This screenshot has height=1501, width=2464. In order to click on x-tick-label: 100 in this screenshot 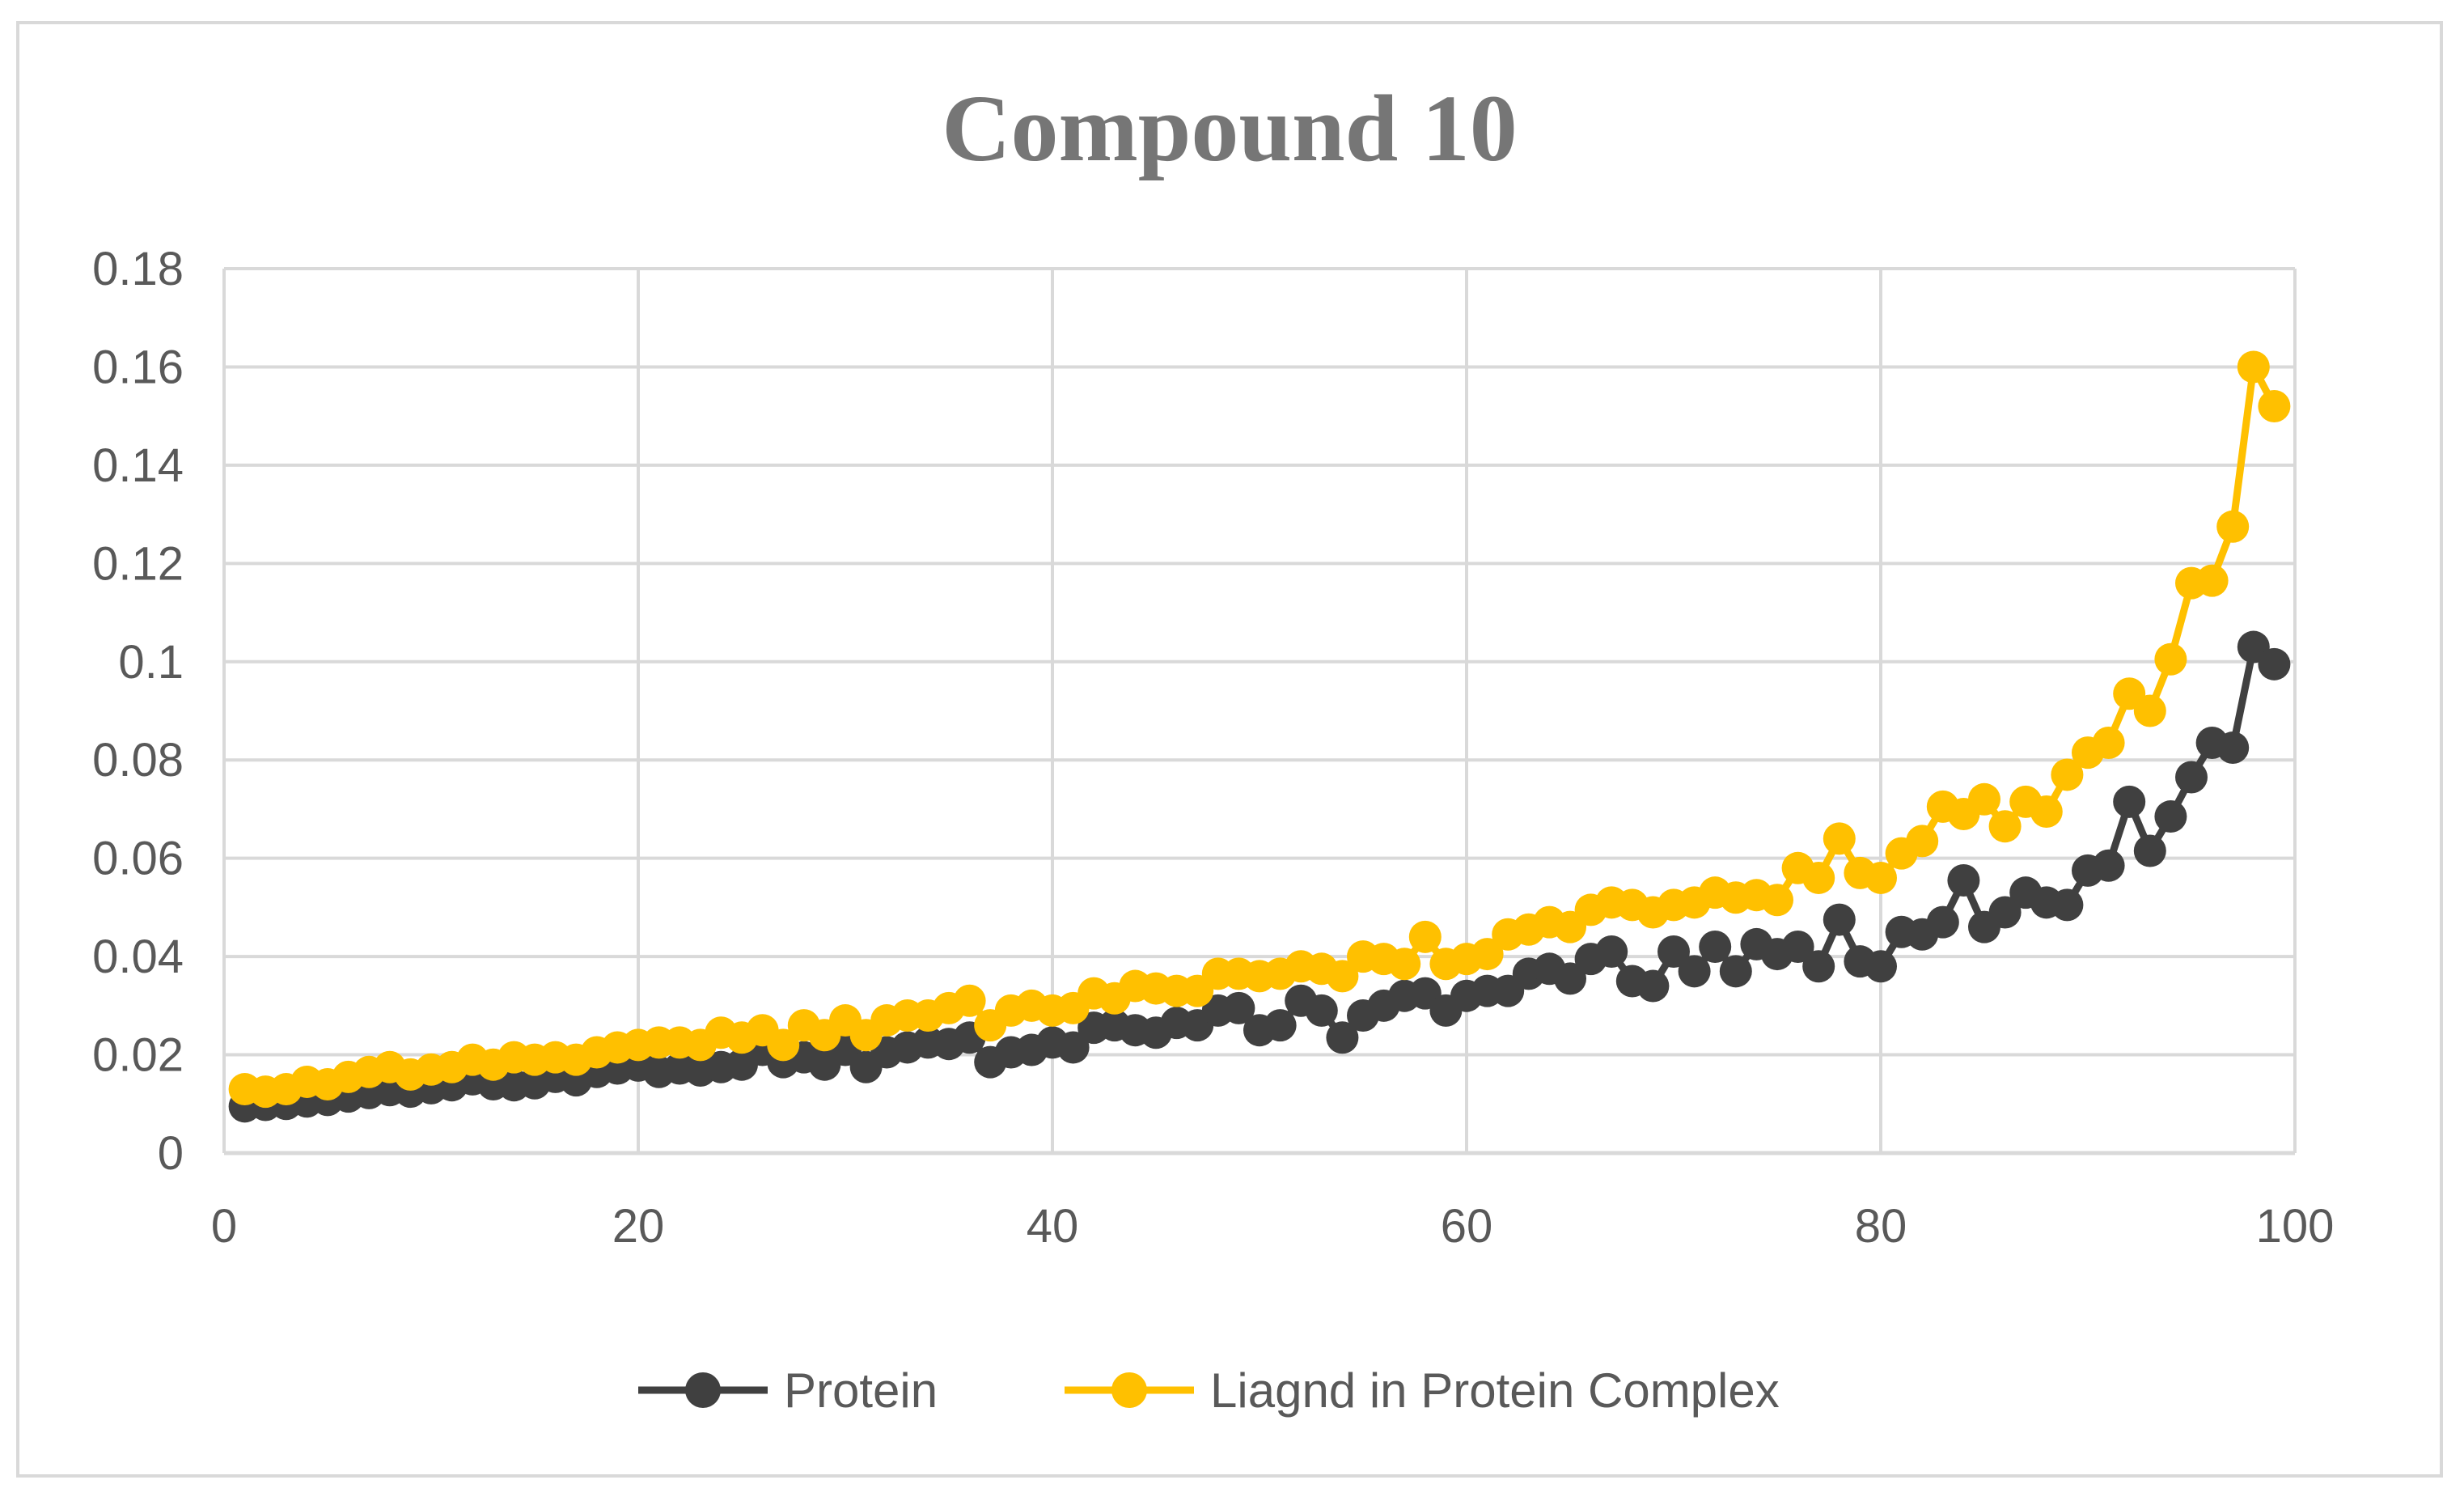, I will do `click(2295, 1226)`.